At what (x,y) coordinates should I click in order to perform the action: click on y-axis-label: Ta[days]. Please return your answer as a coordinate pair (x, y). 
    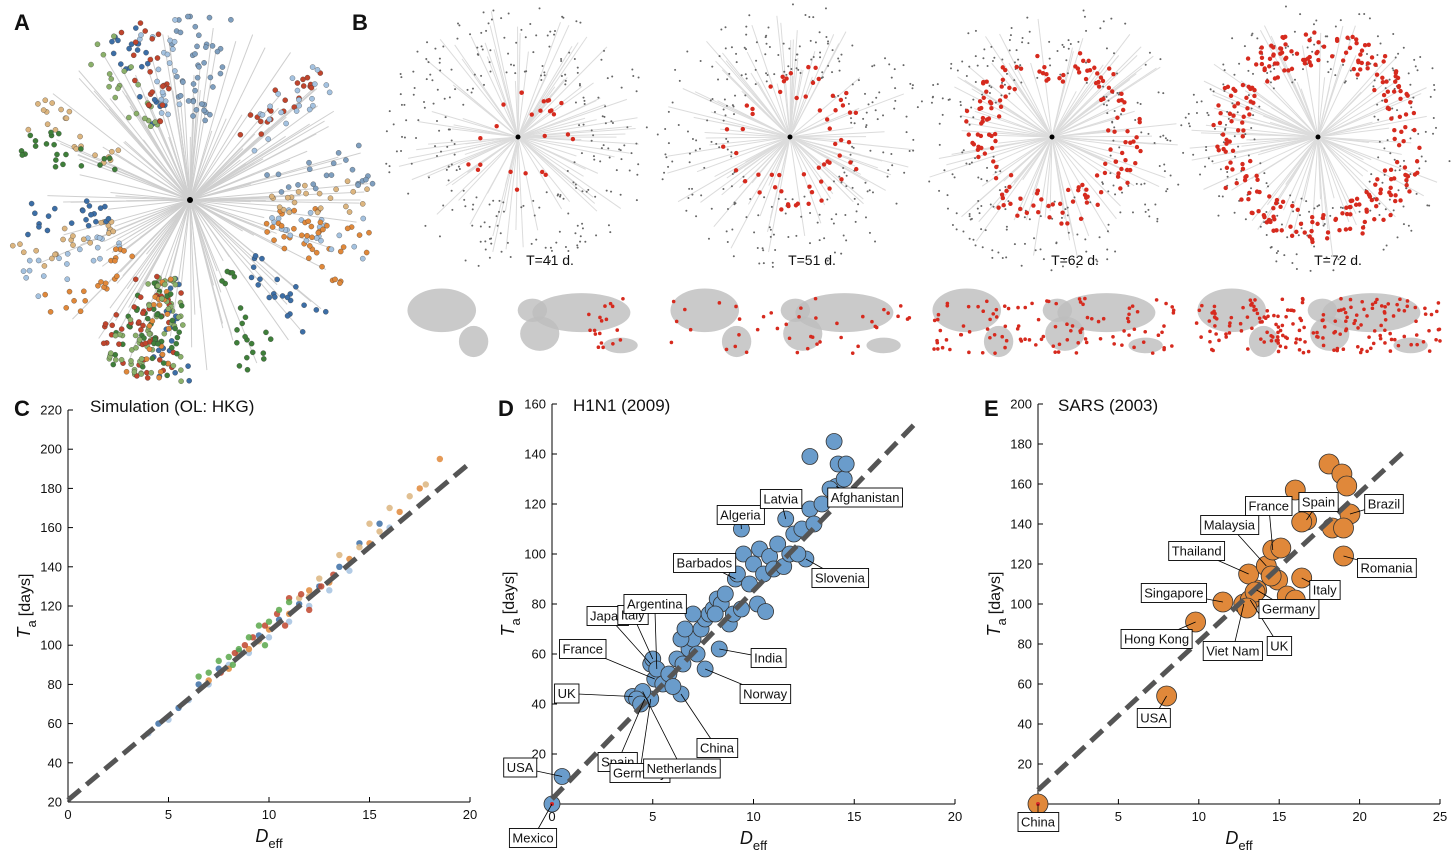
    Looking at the image, I should click on (510, 604).